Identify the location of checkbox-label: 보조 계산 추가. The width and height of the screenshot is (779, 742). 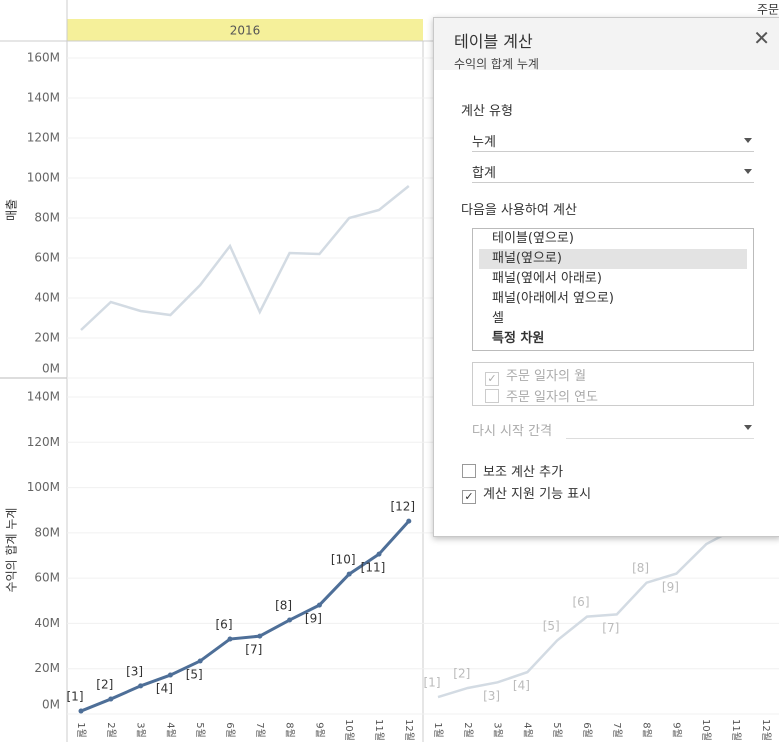
(523, 472).